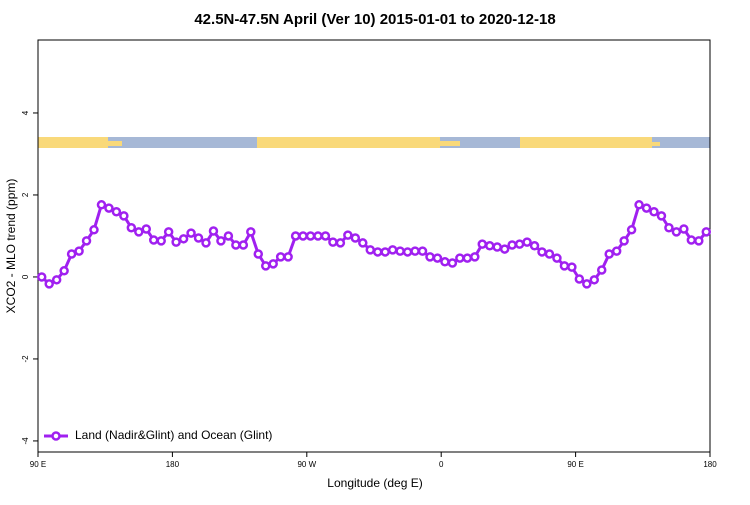 This screenshot has height=505, width=750. Describe the element at coordinates (374, 244) in the screenshot. I see `series-line` at that location.